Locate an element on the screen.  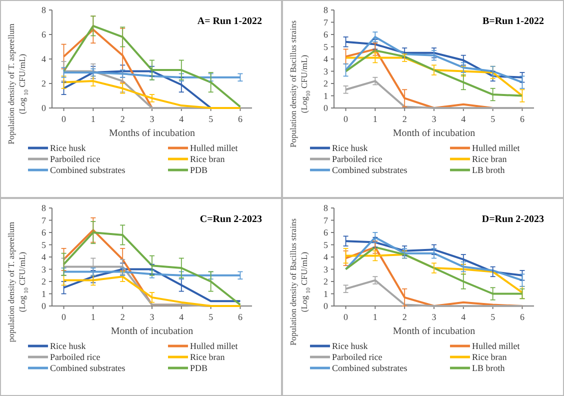
text: B=Run 1-2022 is located at coordinates (513, 21).